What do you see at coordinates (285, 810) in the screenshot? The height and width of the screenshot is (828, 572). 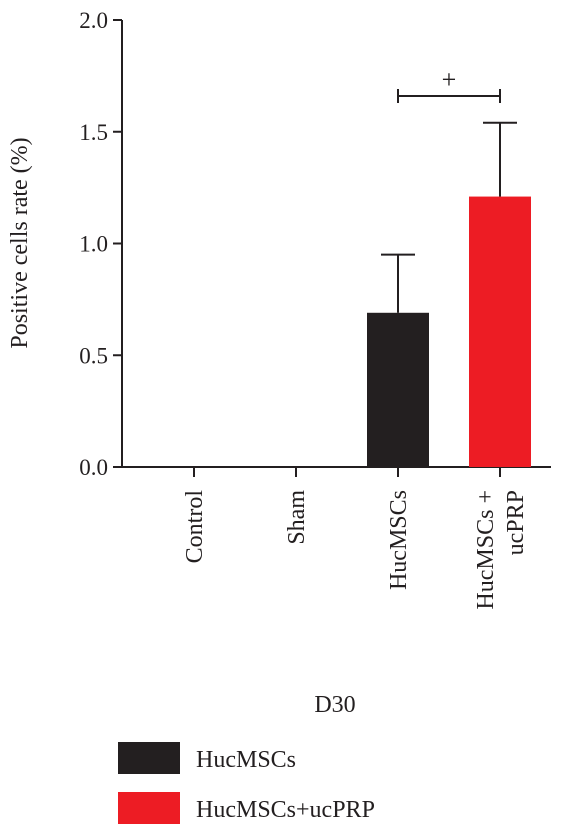 I see `legend-label: HucMSCs+ucPRP` at bounding box center [285, 810].